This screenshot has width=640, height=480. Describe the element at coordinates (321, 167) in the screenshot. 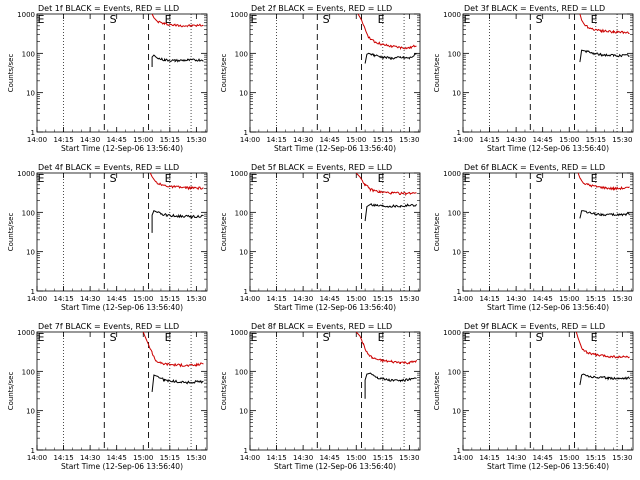

I see `panel-title: Det 5f BLACK = Events, RED = LLD` at that location.